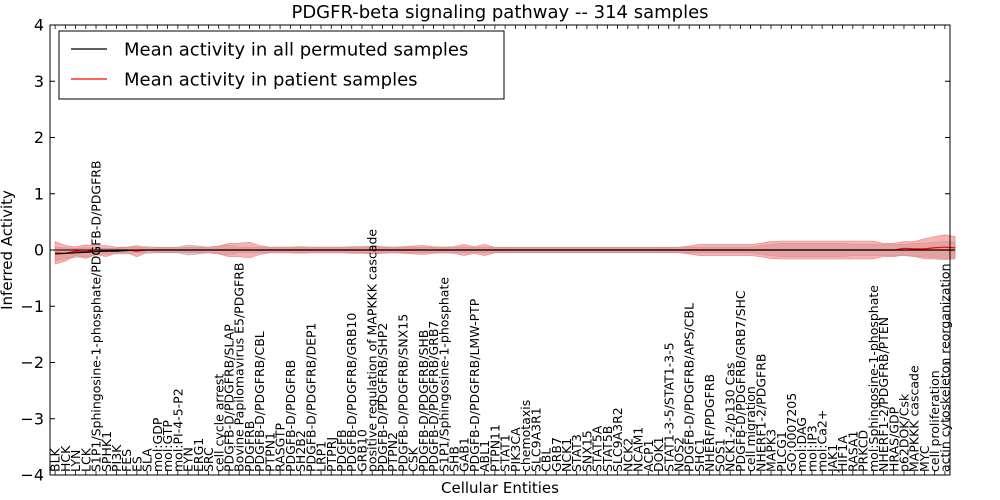 This screenshot has height=500, width=1000. I want to click on category-label: actin cytoskeleton reorganization, so click(944, 367).